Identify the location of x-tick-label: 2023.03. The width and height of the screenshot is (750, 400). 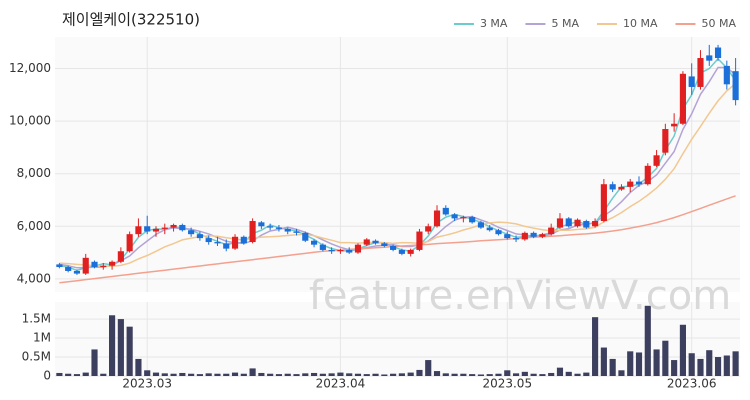
(147, 384).